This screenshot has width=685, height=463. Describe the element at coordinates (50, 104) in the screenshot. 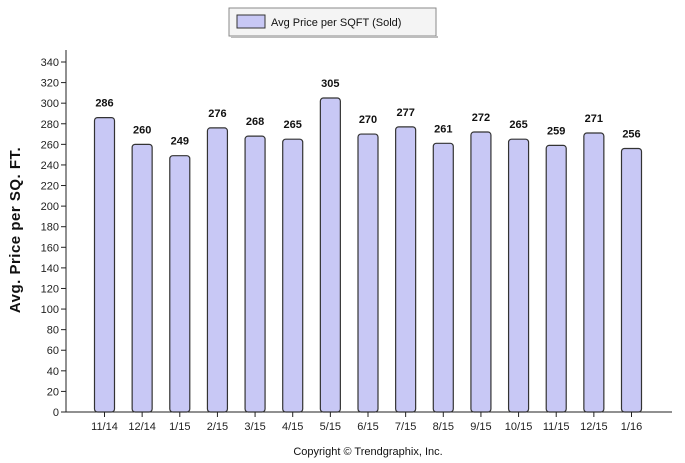

I see `y-tick-label: 300` at that location.